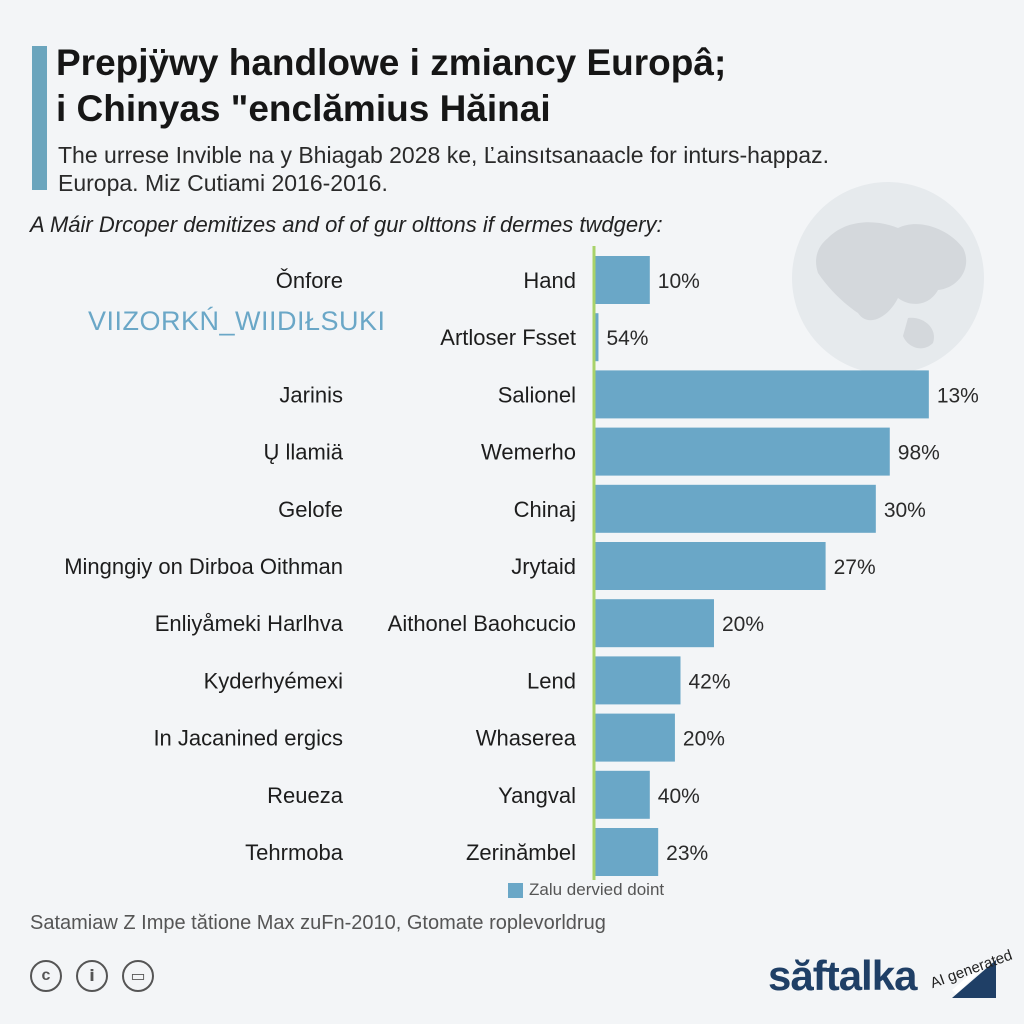  I want to click on category-label: Chinaj, so click(545, 509).